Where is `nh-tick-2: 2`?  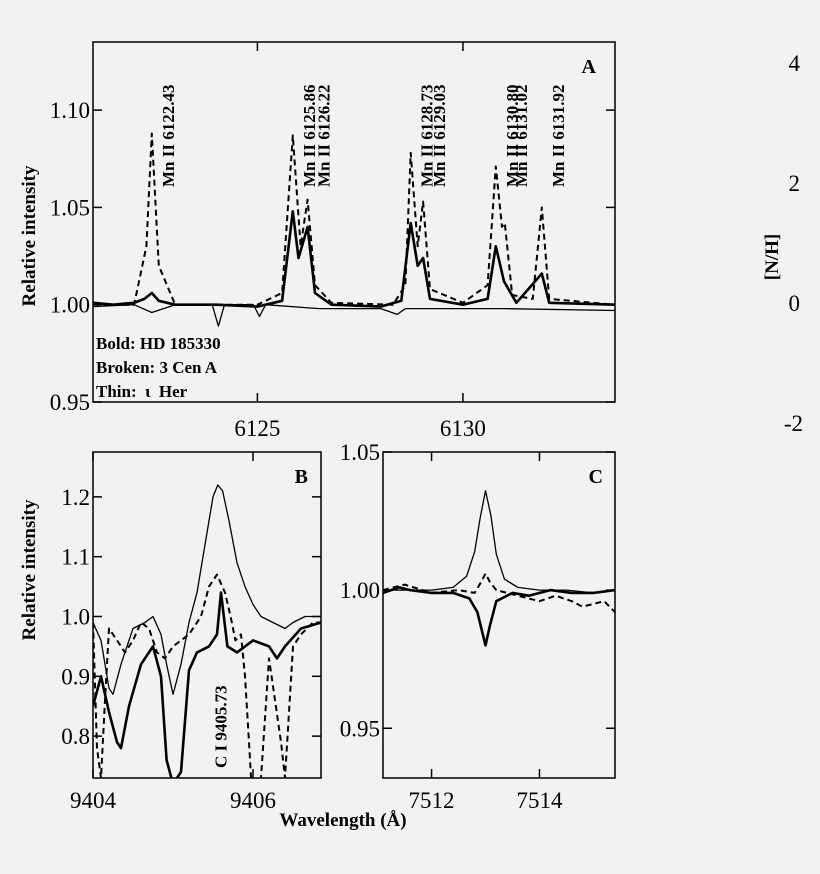 nh-tick-2: 2 is located at coordinates (795, 183).